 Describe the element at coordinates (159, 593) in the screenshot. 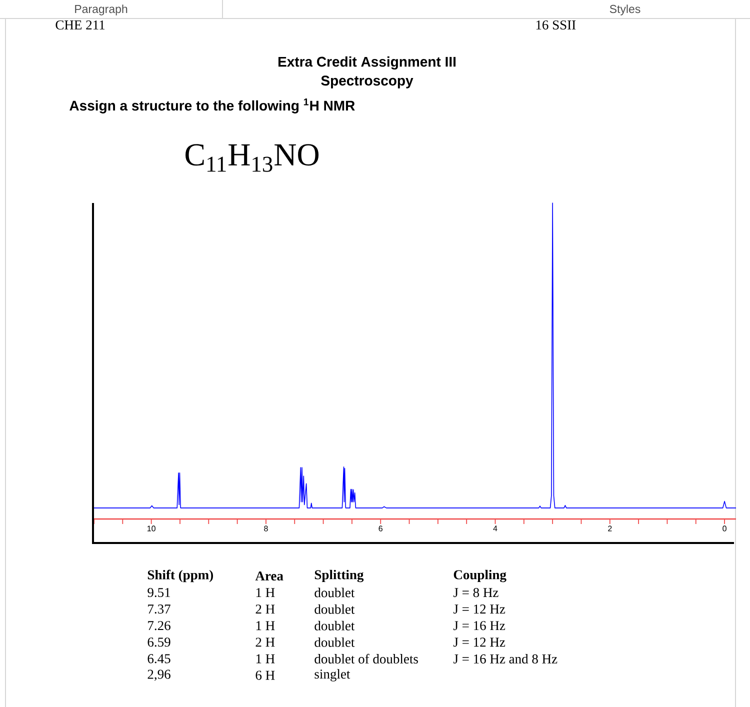

I see `text: 9.51` at that location.